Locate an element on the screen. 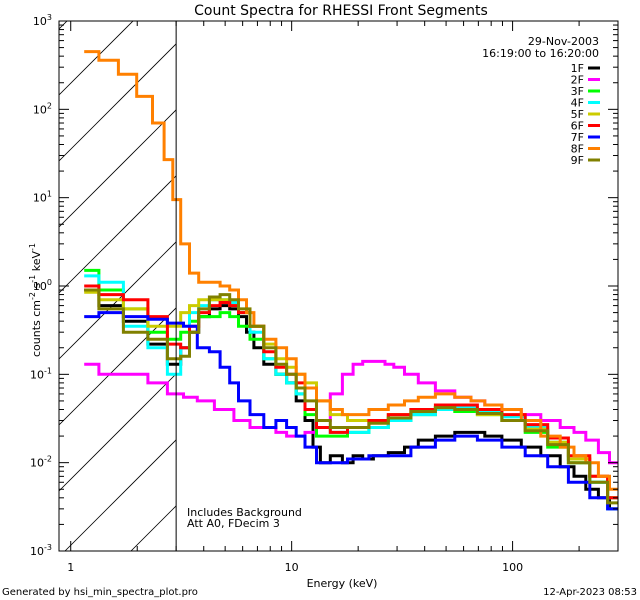 This screenshot has width=640, height=600. y-tick-label: 10³ is located at coordinates (42, 20).